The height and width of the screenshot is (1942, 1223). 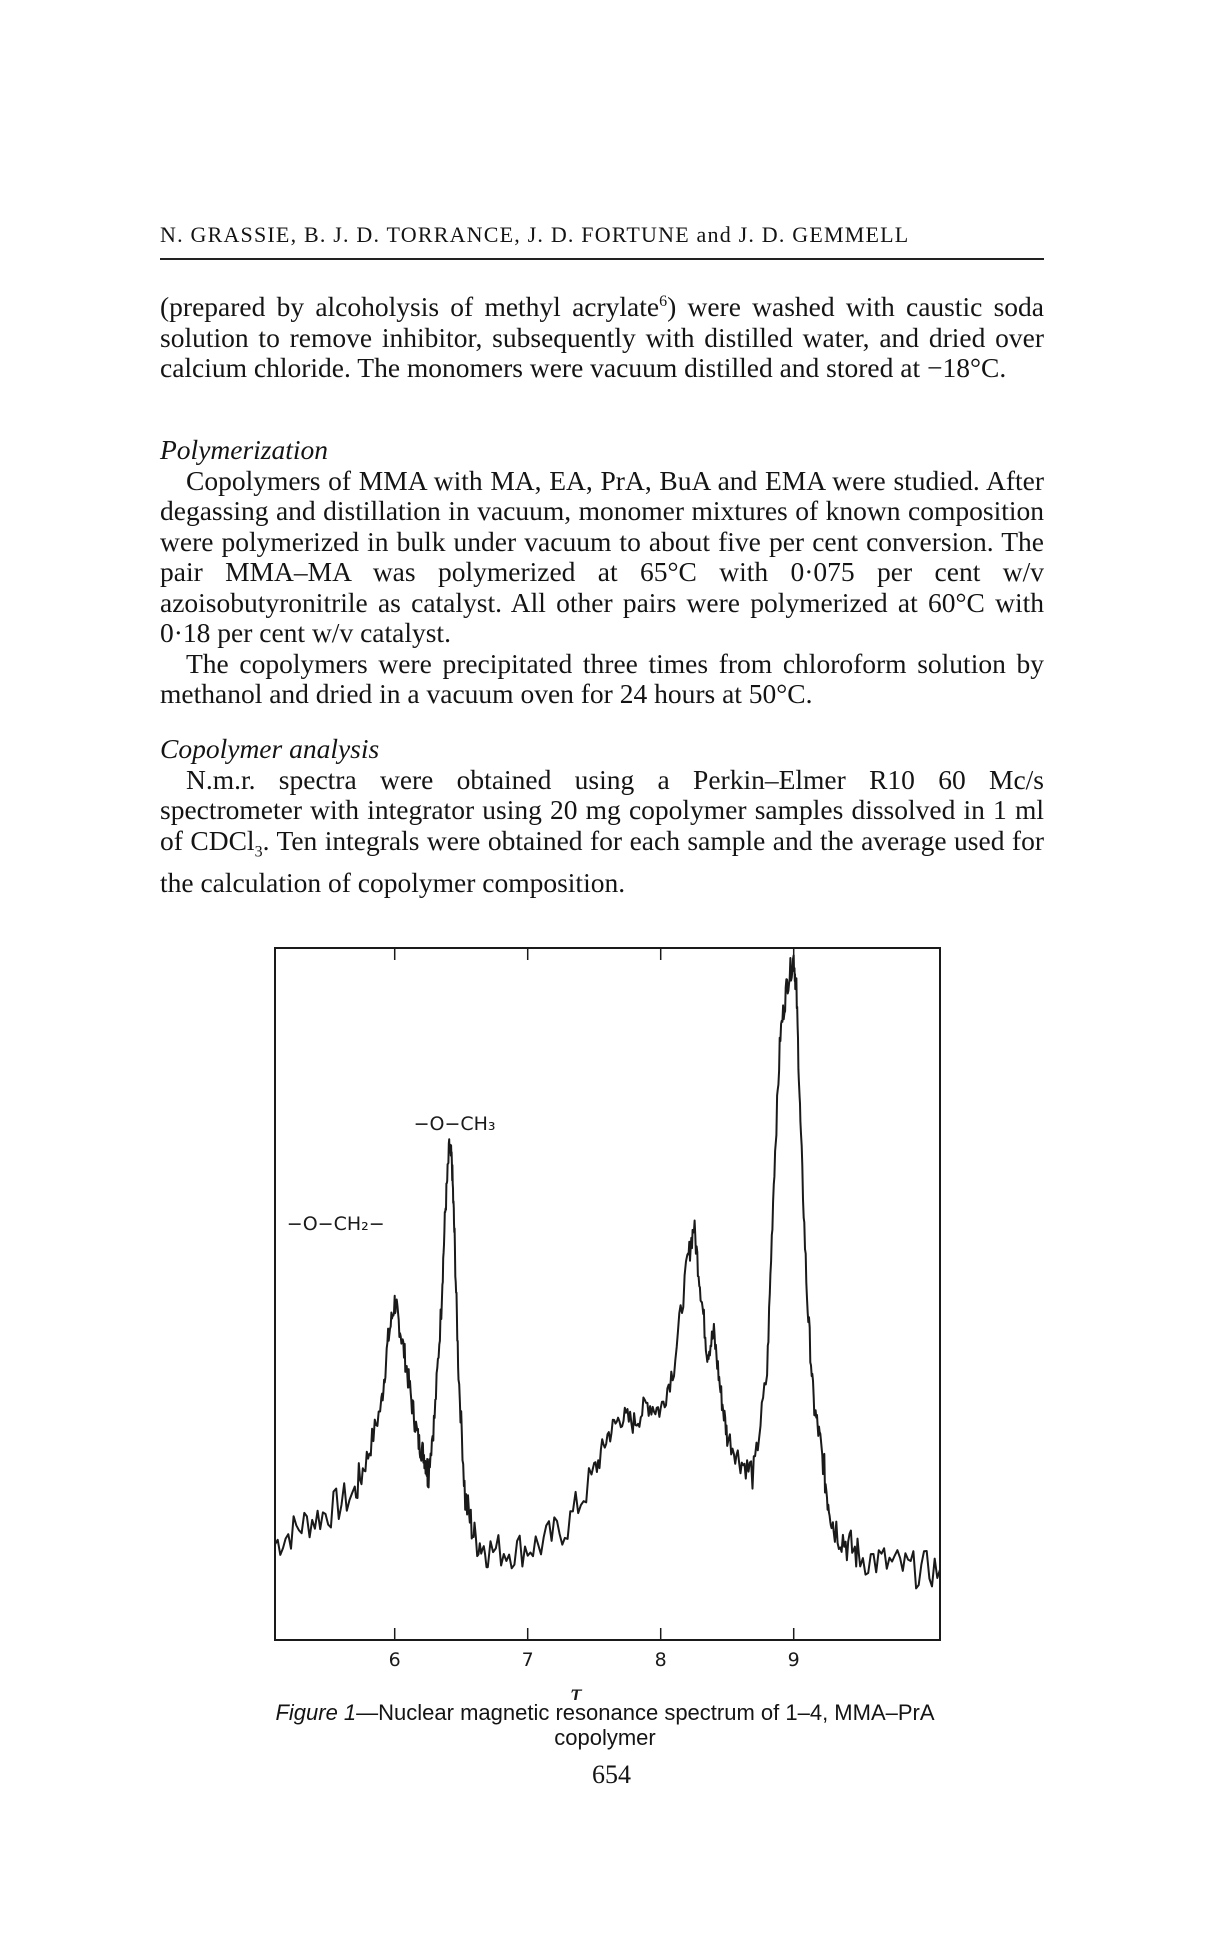 What do you see at coordinates (661, 1660) in the screenshot?
I see `x-tick-label-8: 8` at bounding box center [661, 1660].